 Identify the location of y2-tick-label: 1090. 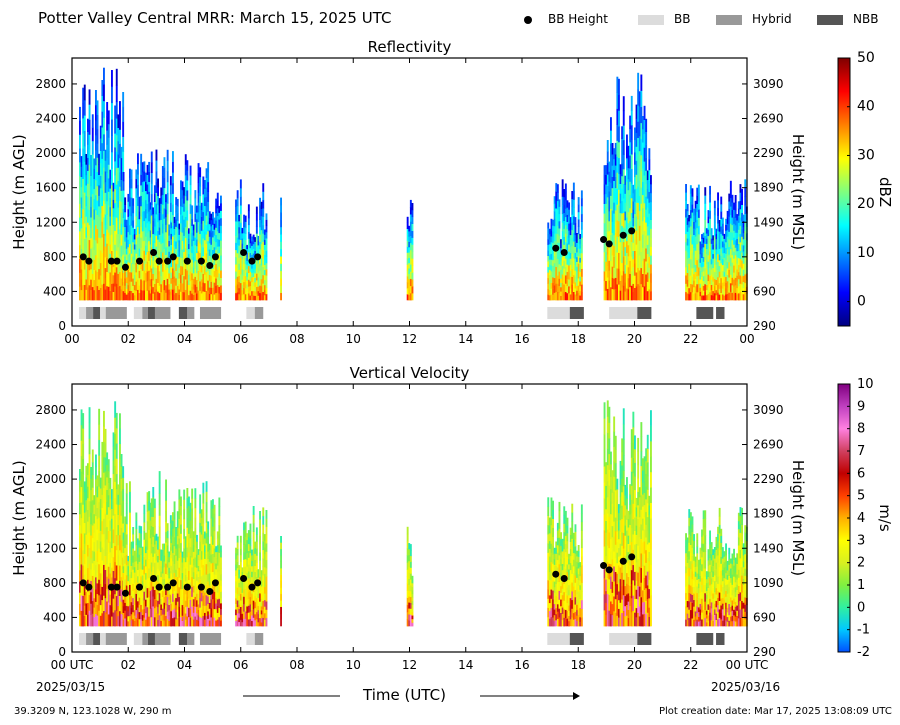
(768, 257).